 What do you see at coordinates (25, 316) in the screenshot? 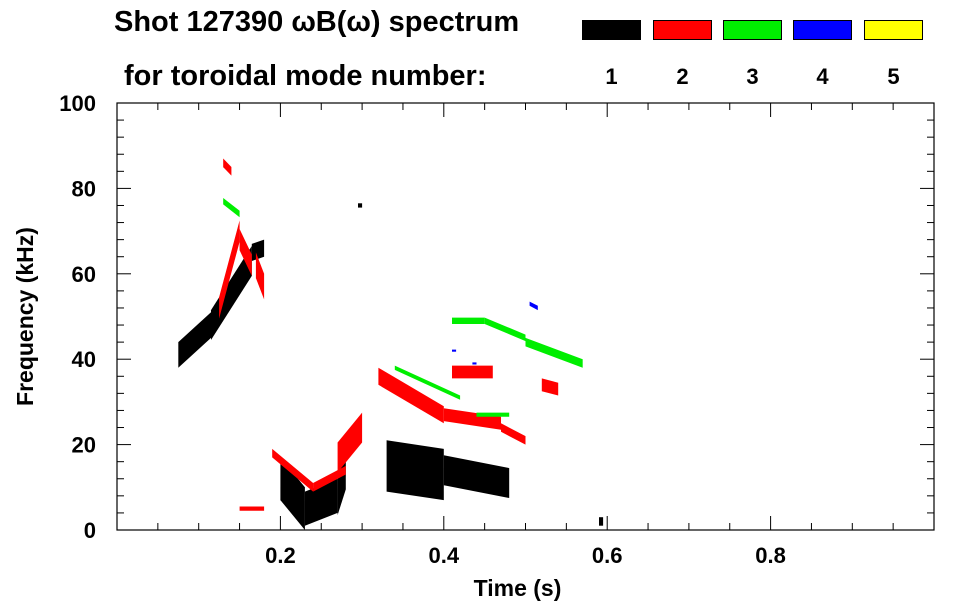
I see `y-axis-label: Frequency (kHz)` at bounding box center [25, 316].